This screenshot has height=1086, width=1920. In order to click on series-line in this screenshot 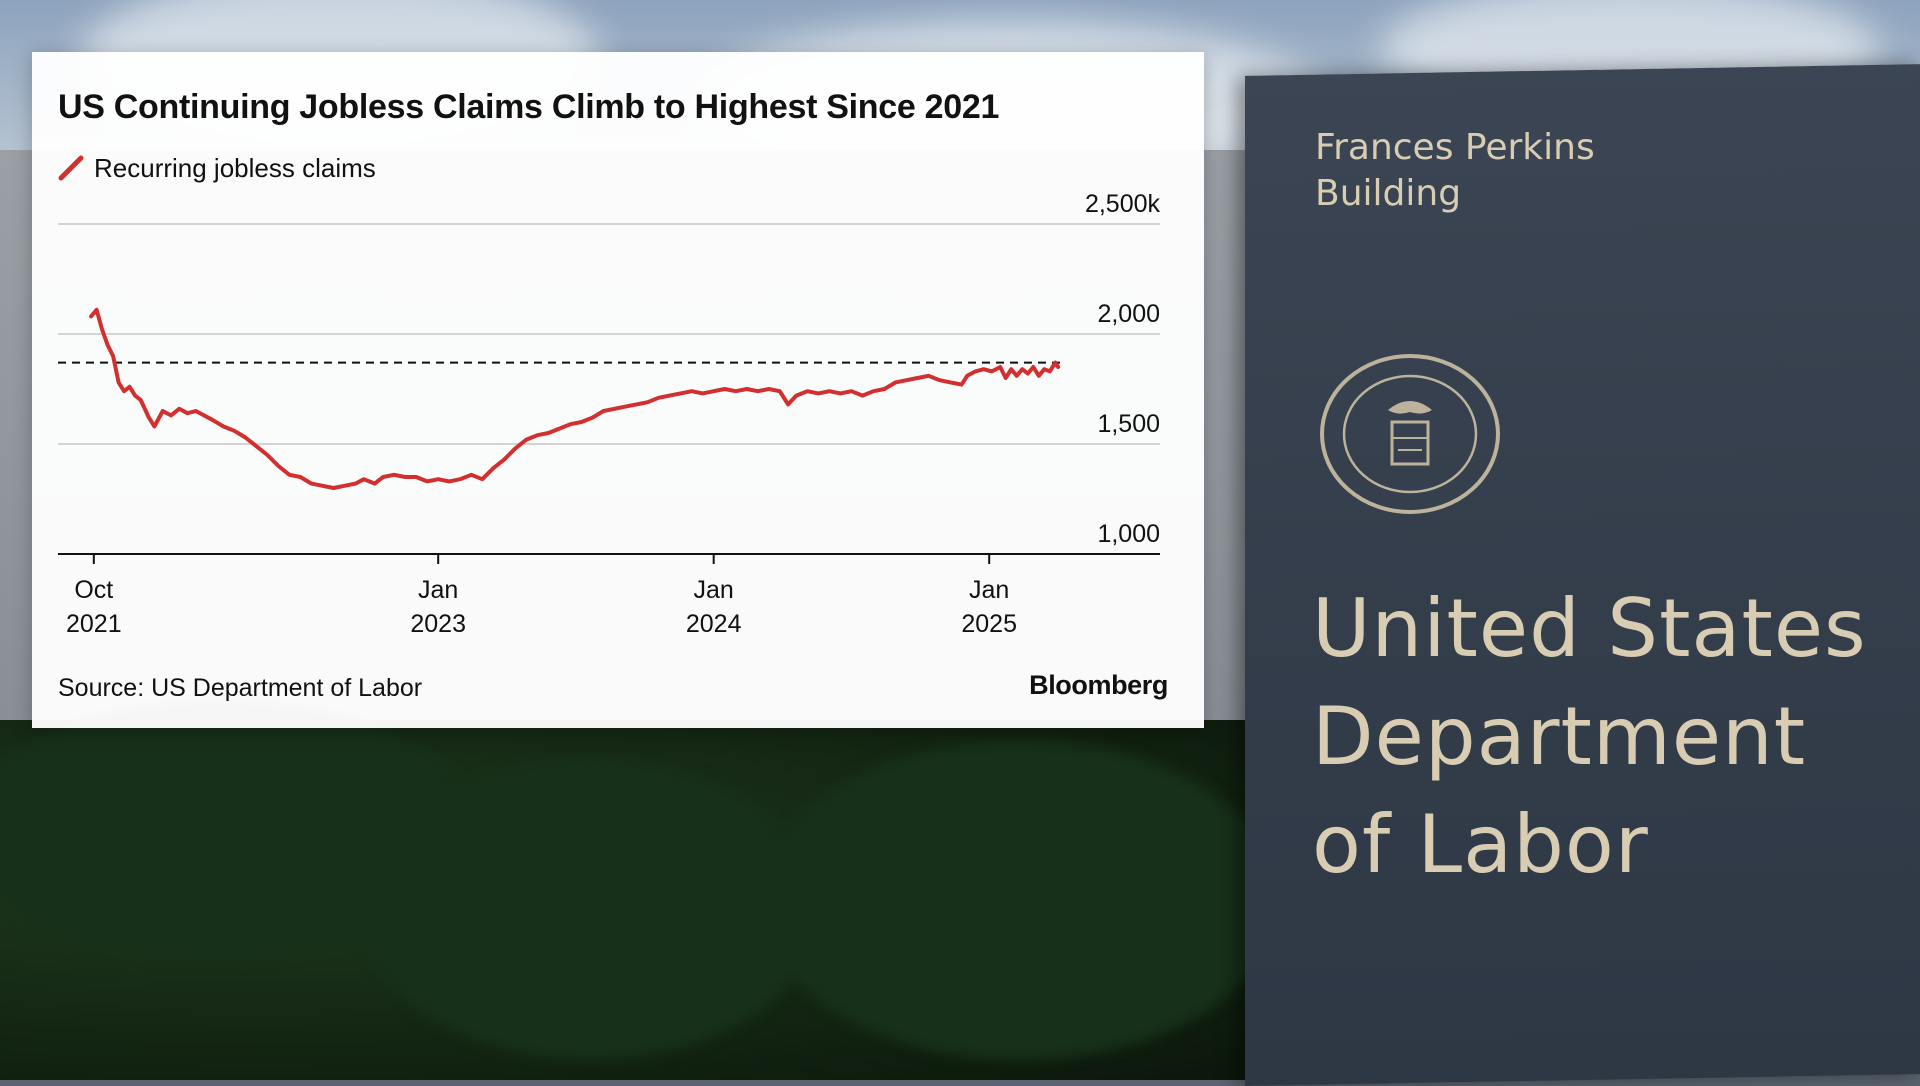, I will do `click(575, 398)`.